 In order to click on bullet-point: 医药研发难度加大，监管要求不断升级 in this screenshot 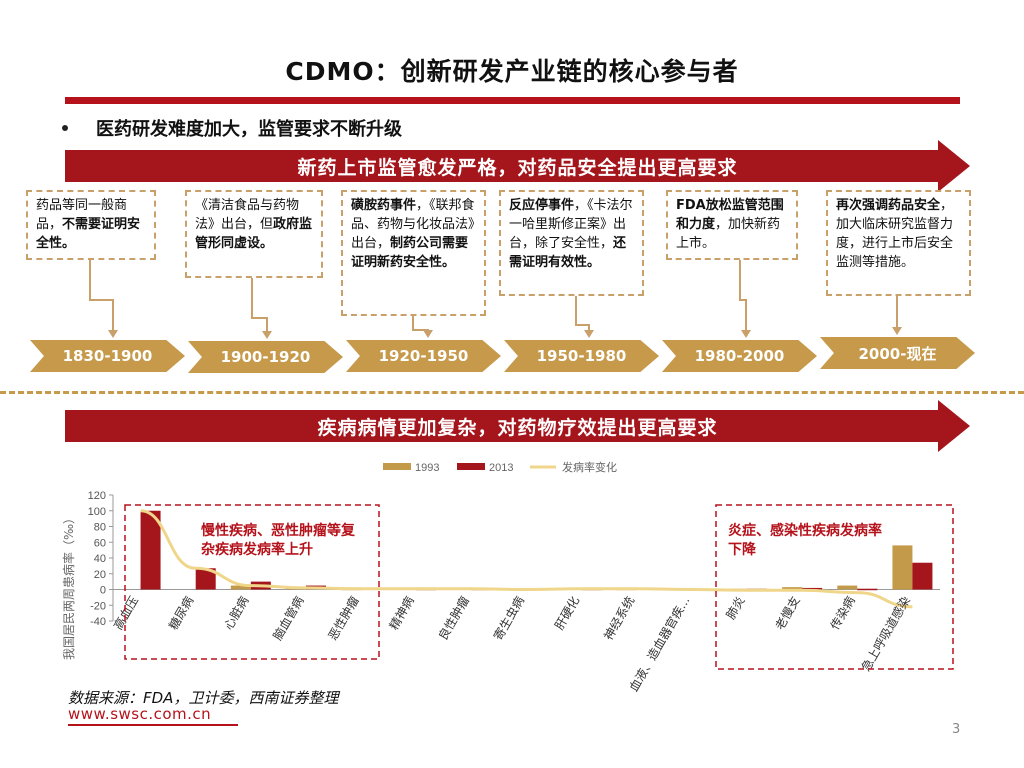, I will do `click(232, 128)`.